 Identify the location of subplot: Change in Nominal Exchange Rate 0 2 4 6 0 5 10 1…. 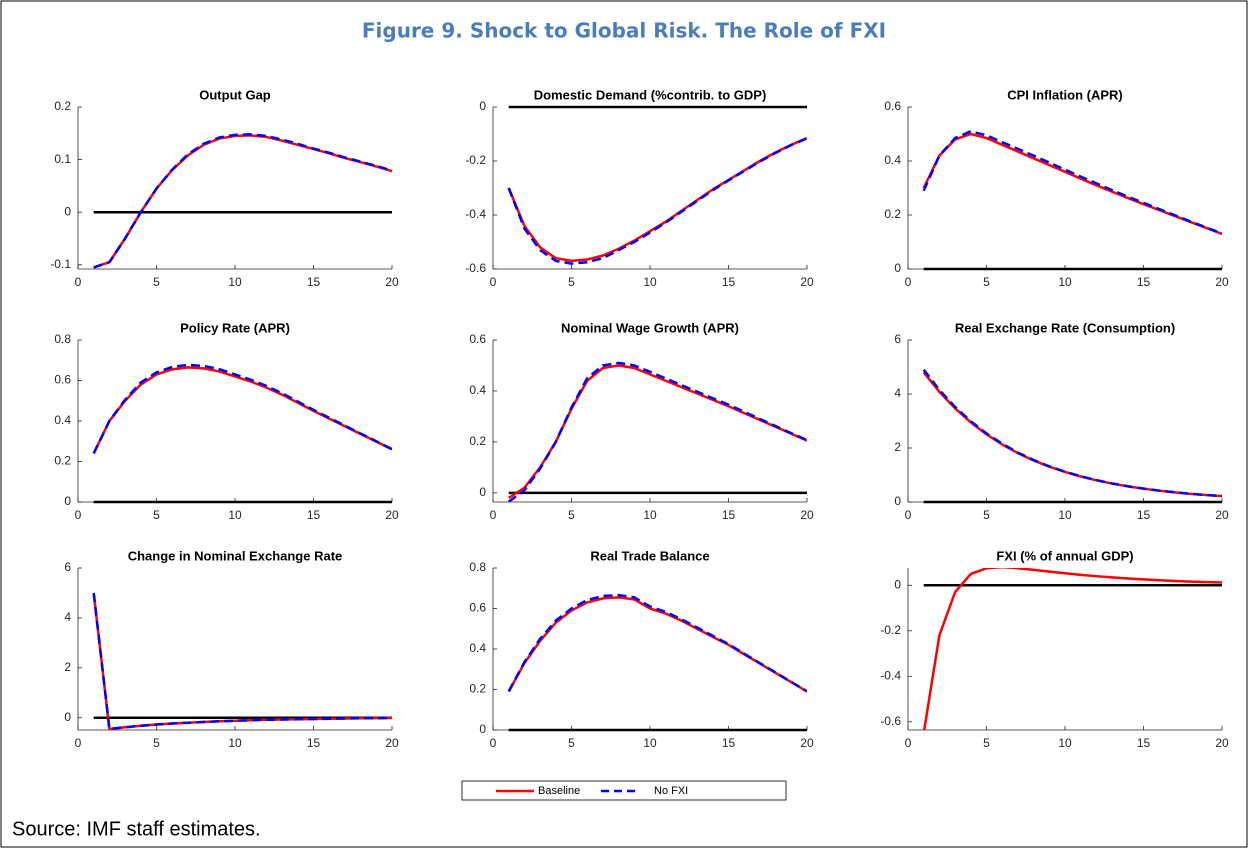
(231, 649).